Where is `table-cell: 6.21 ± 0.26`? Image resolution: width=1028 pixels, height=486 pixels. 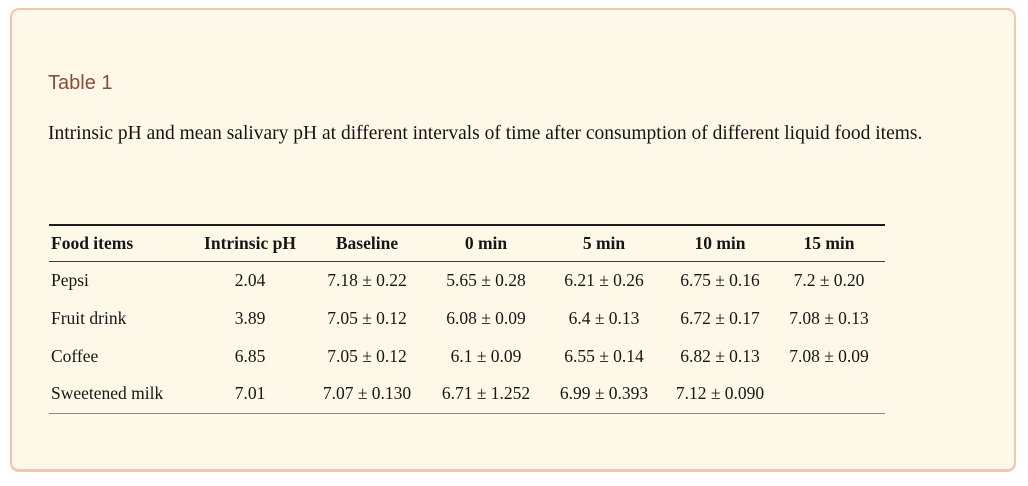 table-cell: 6.21 ± 0.26 is located at coordinates (604, 279).